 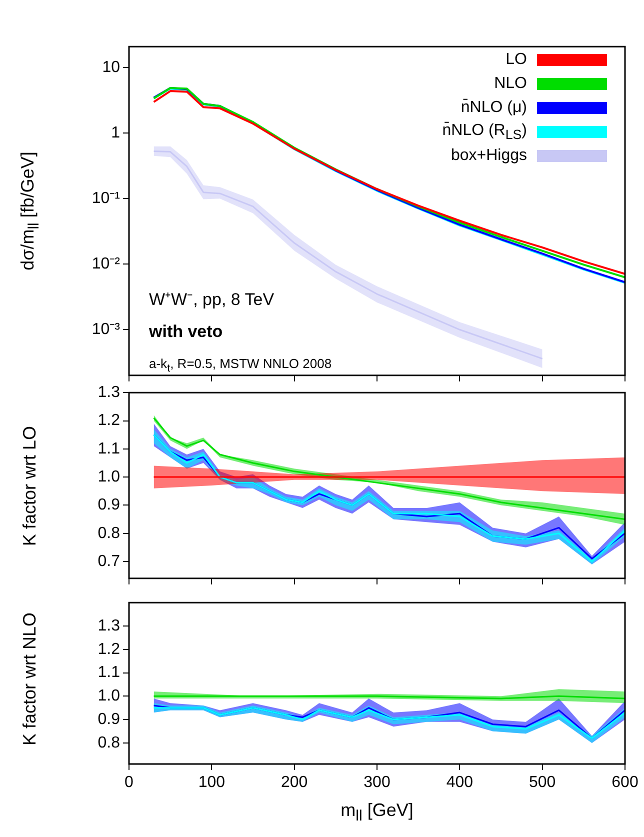 I want to click on y-tick-label: 10⁻¹, so click(x=106, y=199).